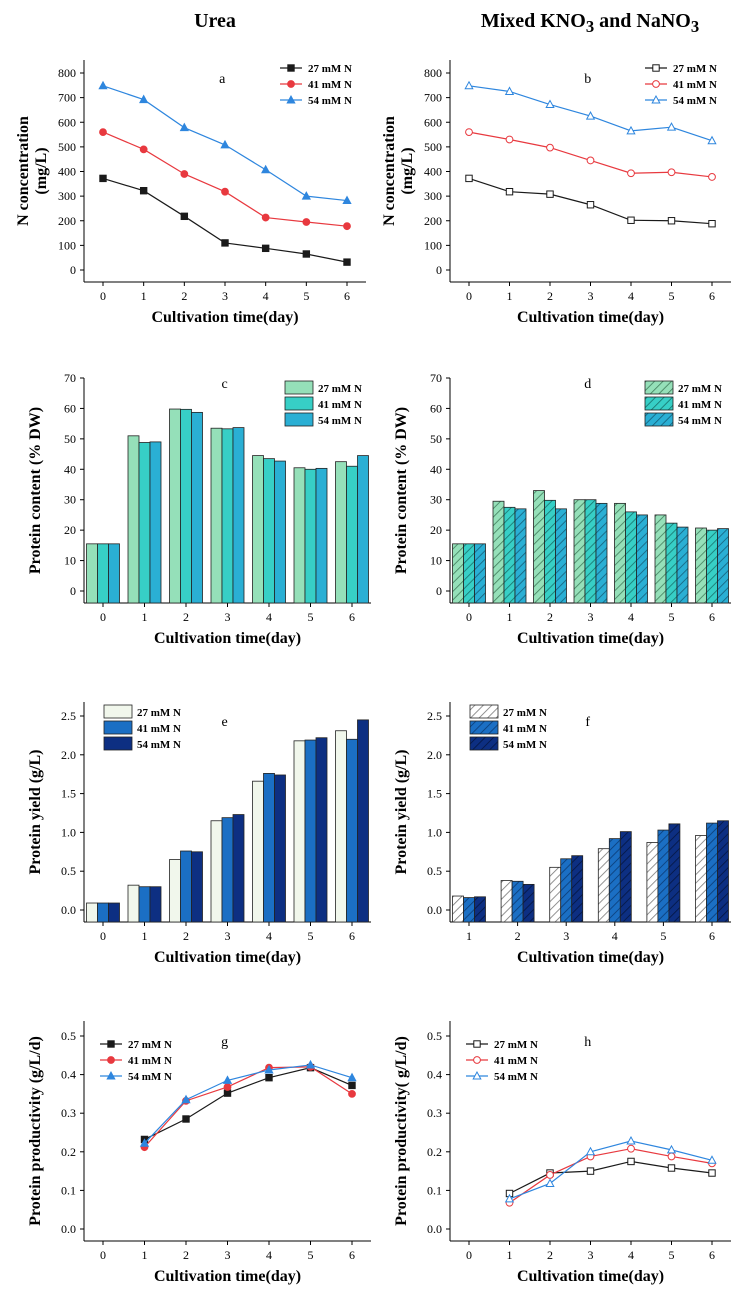 The image size is (746, 1298). Describe the element at coordinates (433, 147) in the screenshot. I see `y-tick-label: 500` at that location.